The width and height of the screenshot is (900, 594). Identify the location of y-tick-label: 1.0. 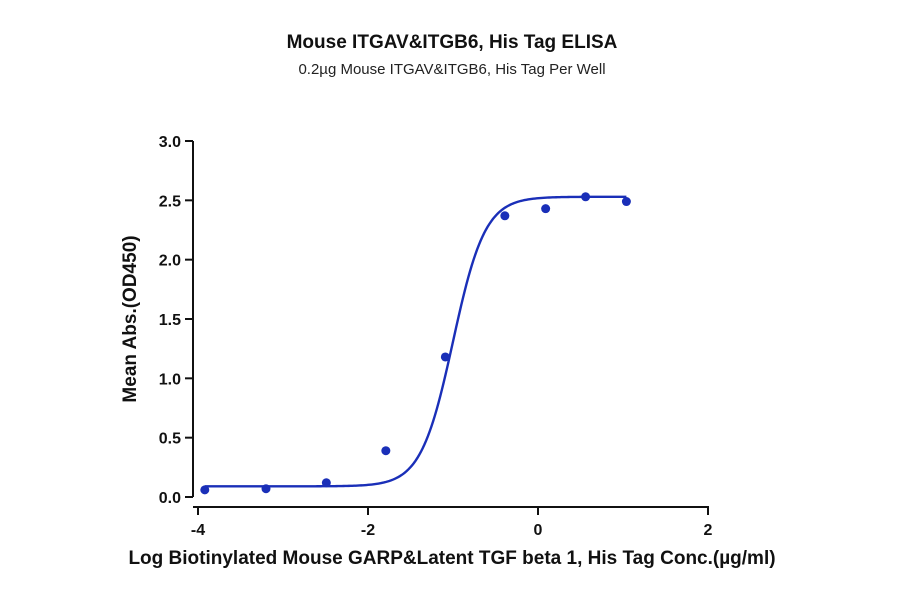
(170, 379).